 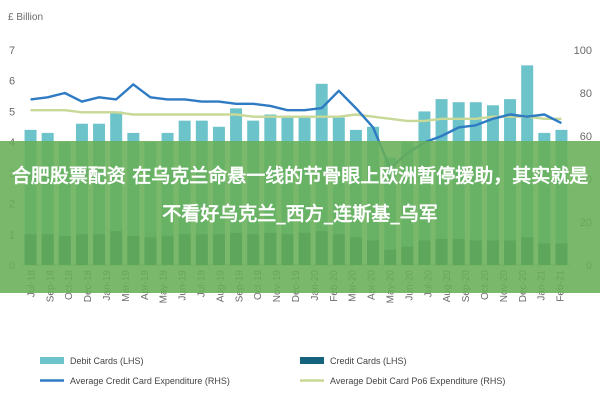 I want to click on legend-label: Average Debit Card Po6 Expenditure (RHS), so click(x=417, y=381).